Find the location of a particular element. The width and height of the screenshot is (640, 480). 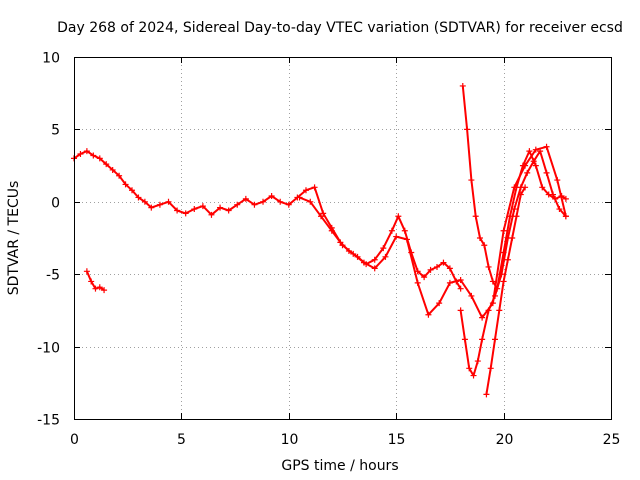

y-tick-label: 10 is located at coordinates (51, 59).